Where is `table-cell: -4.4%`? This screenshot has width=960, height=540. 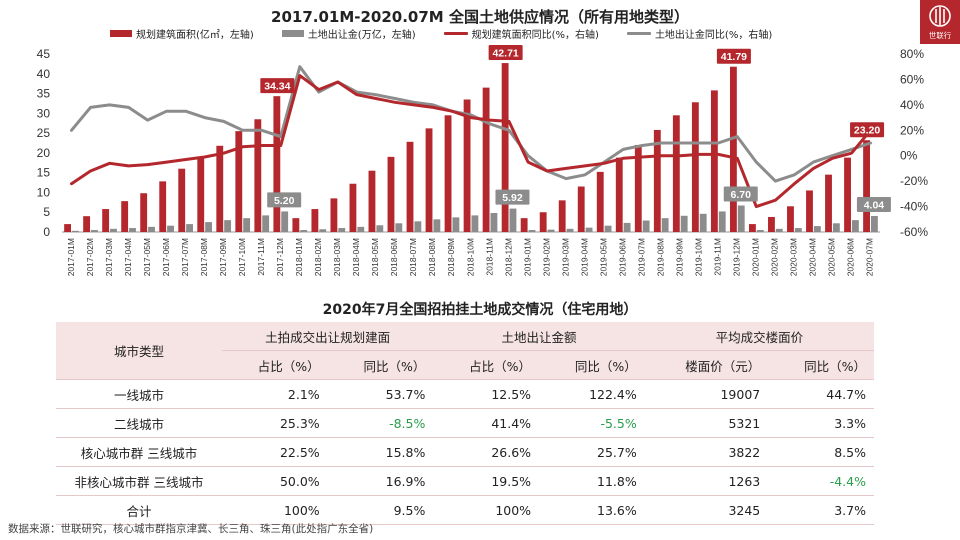
table-cell: -4.4% is located at coordinates (821, 481).